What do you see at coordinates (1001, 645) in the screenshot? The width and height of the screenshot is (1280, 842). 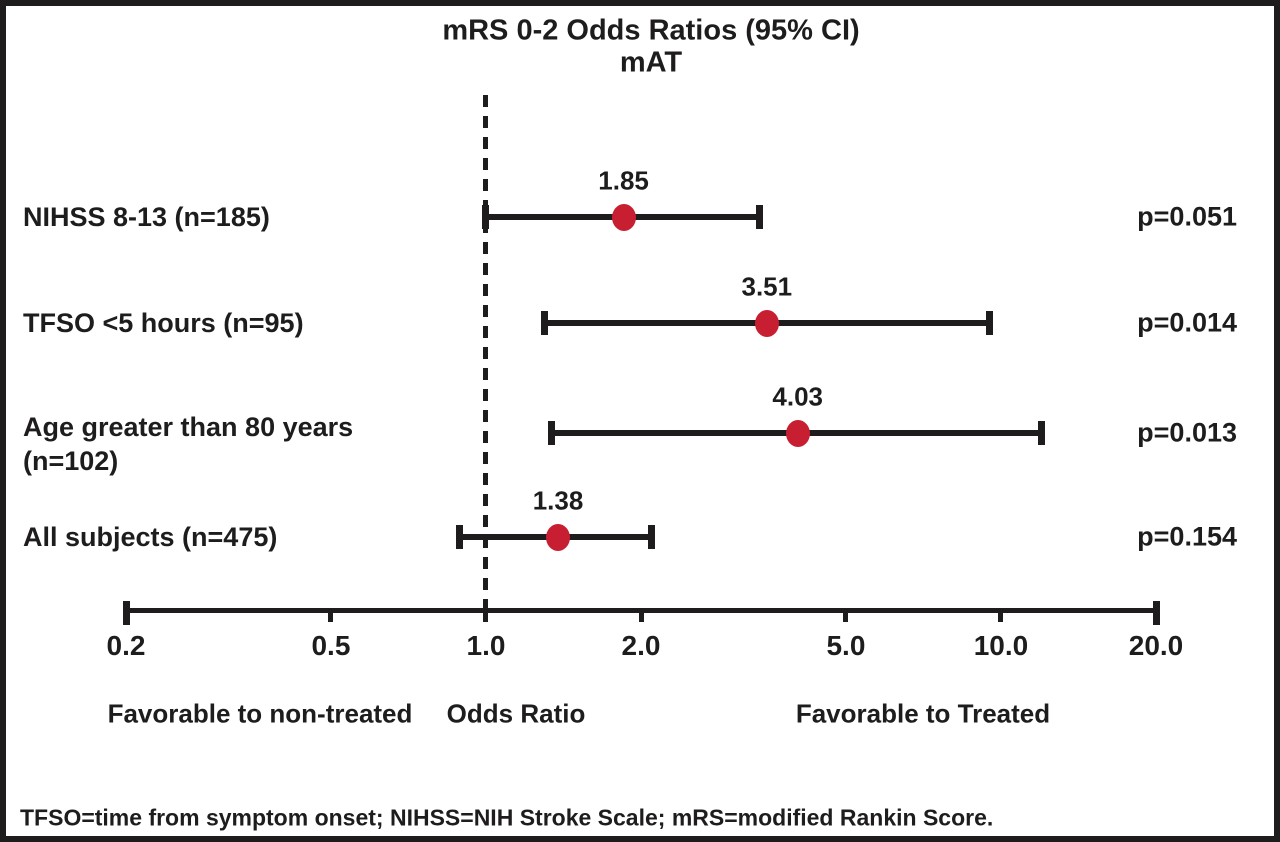 I see `axis-tick-label: 10.0` at bounding box center [1001, 645].